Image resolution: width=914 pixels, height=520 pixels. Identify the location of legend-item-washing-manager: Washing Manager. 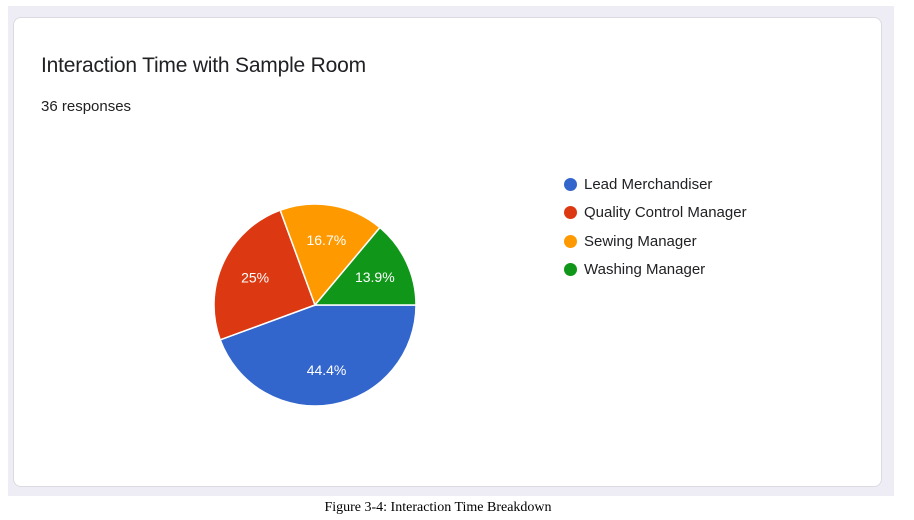
(655, 270).